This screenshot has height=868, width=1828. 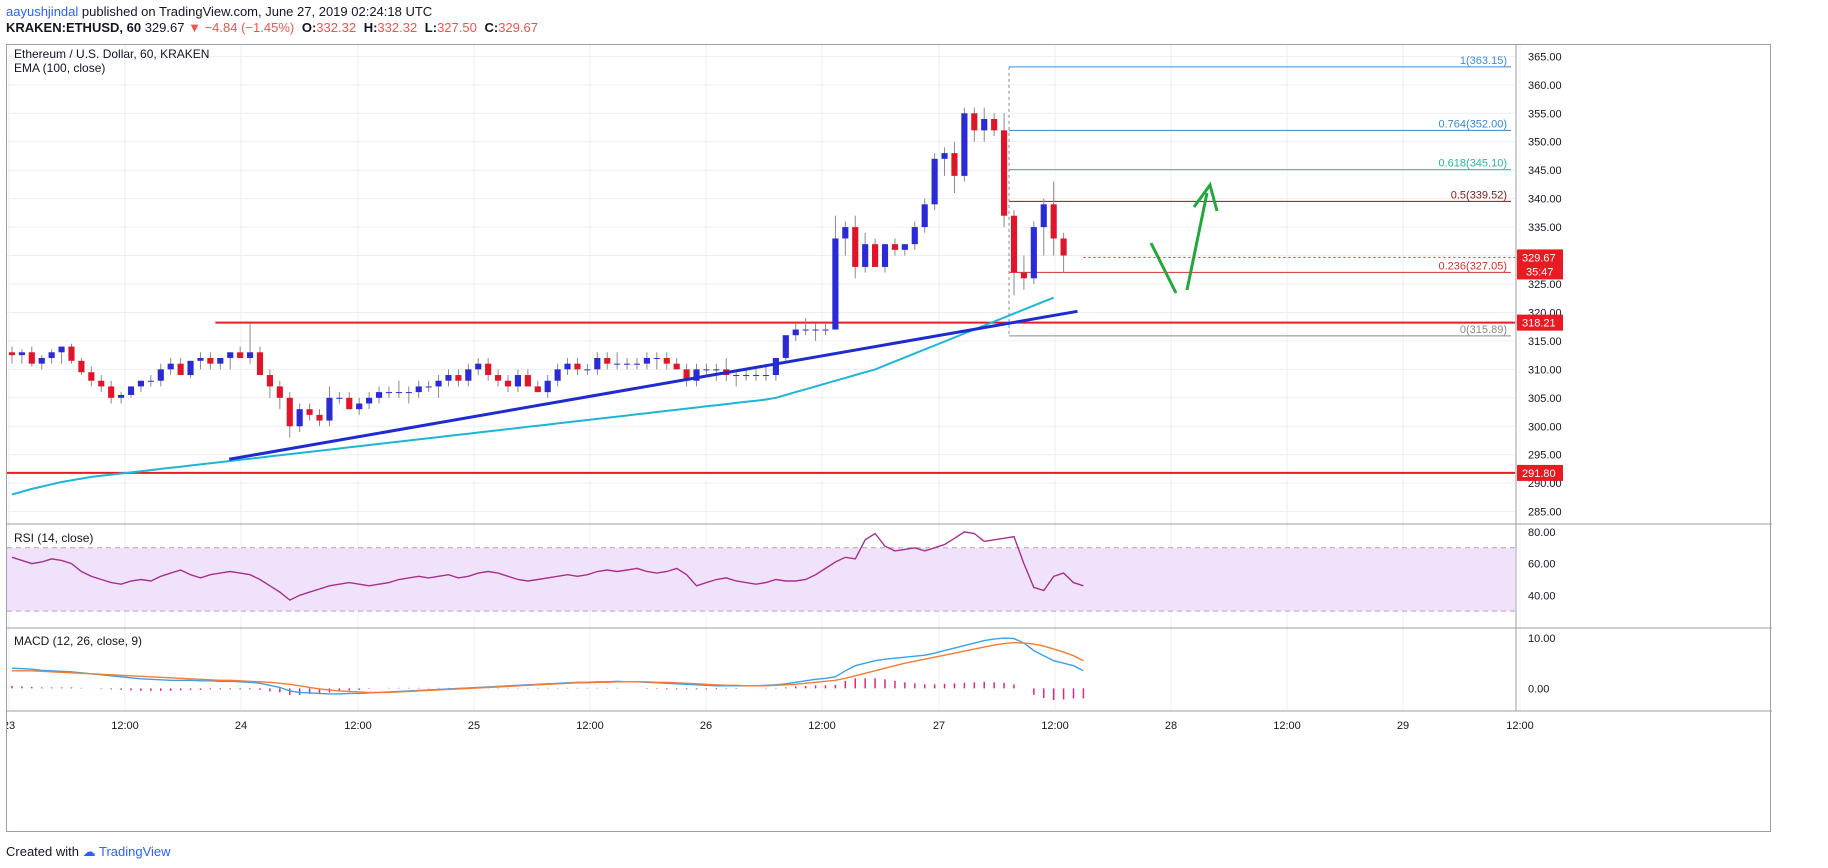 I want to click on support-trendline, so click(x=653, y=385).